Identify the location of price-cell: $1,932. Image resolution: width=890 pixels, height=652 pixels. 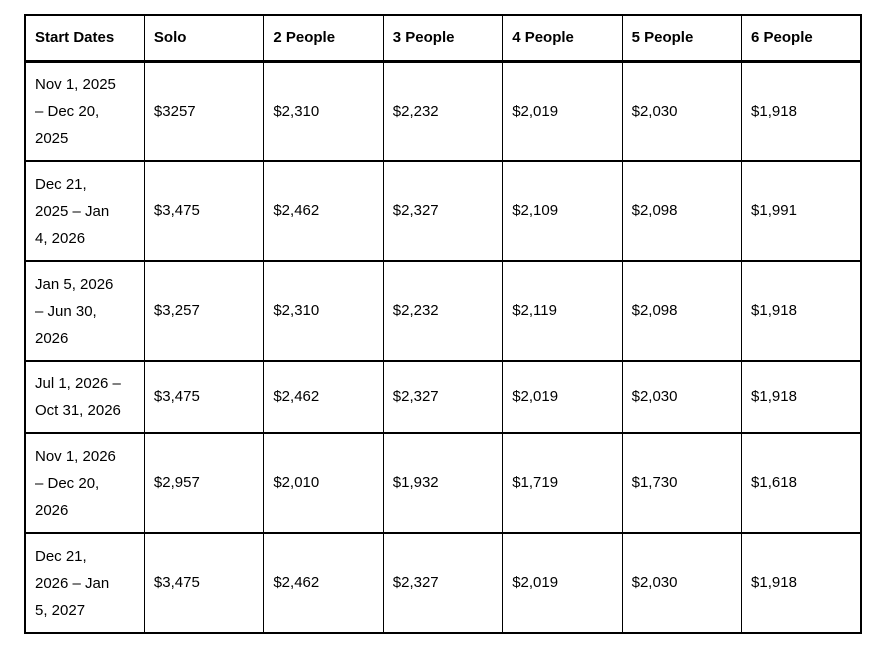
(443, 483).